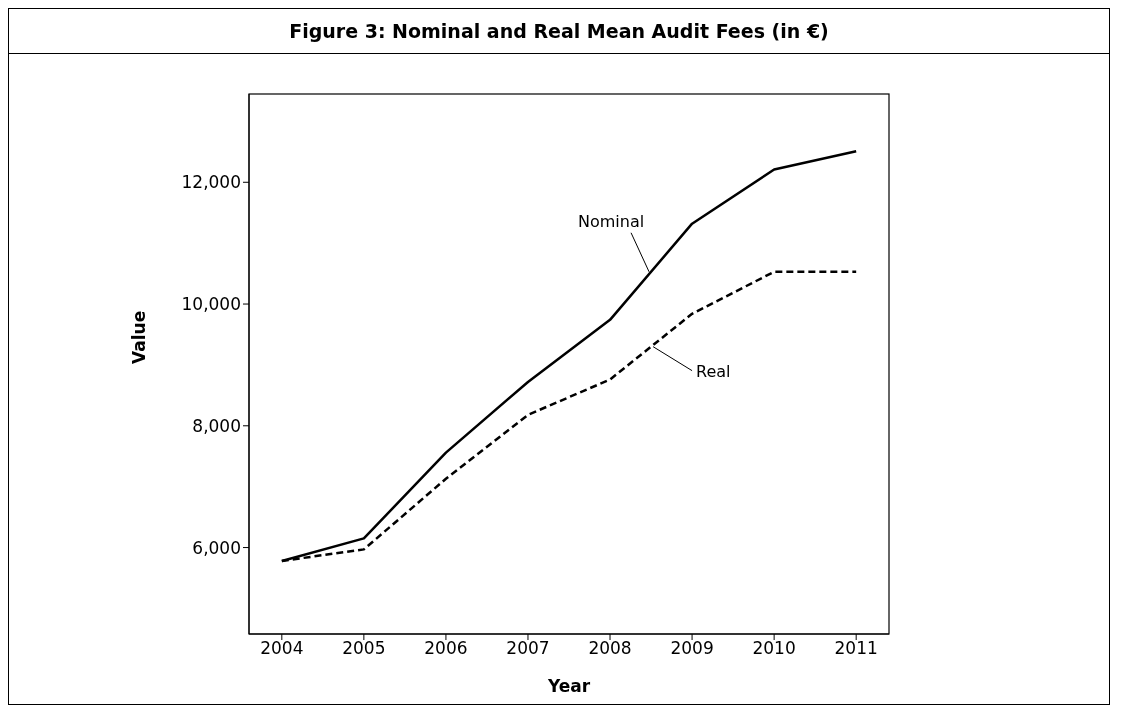 Image resolution: width=1138 pixels, height=715 pixels. What do you see at coordinates (568, 686) in the screenshot?
I see `x-axis-title: Year` at bounding box center [568, 686].